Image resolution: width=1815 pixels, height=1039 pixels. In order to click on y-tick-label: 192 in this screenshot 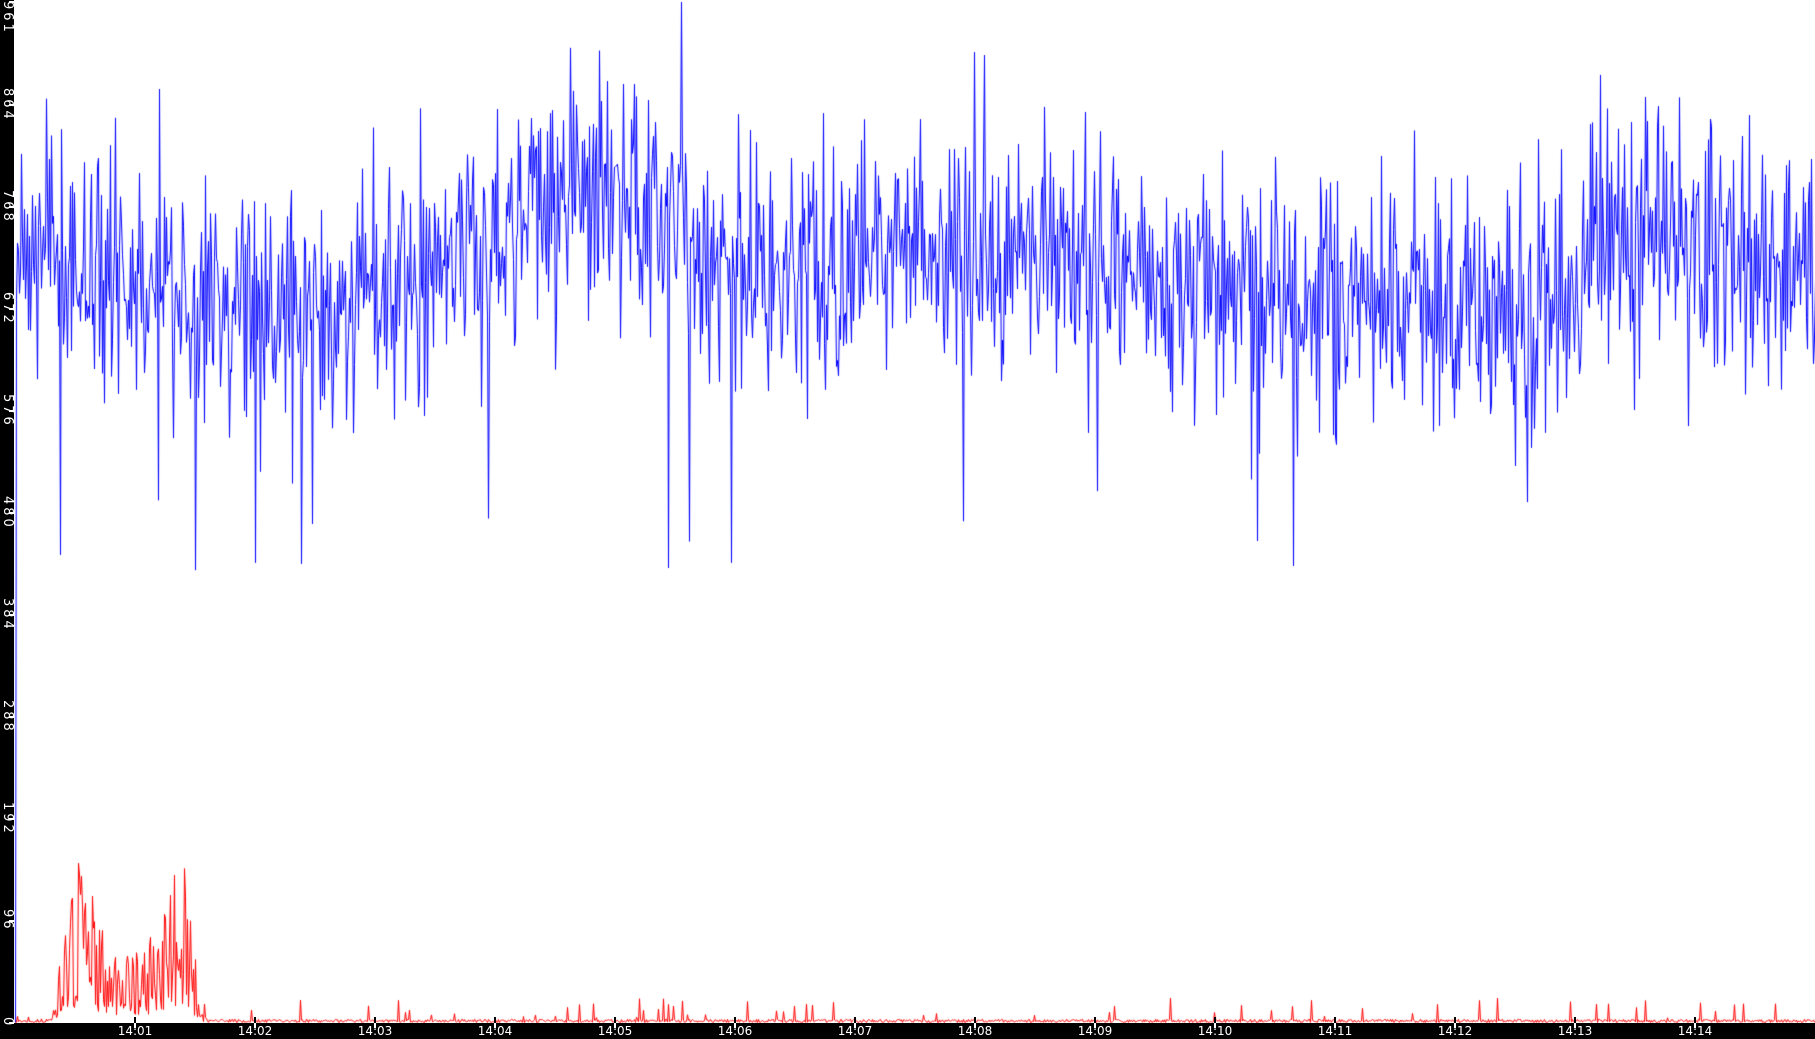, I will do `click(7, 818)`.